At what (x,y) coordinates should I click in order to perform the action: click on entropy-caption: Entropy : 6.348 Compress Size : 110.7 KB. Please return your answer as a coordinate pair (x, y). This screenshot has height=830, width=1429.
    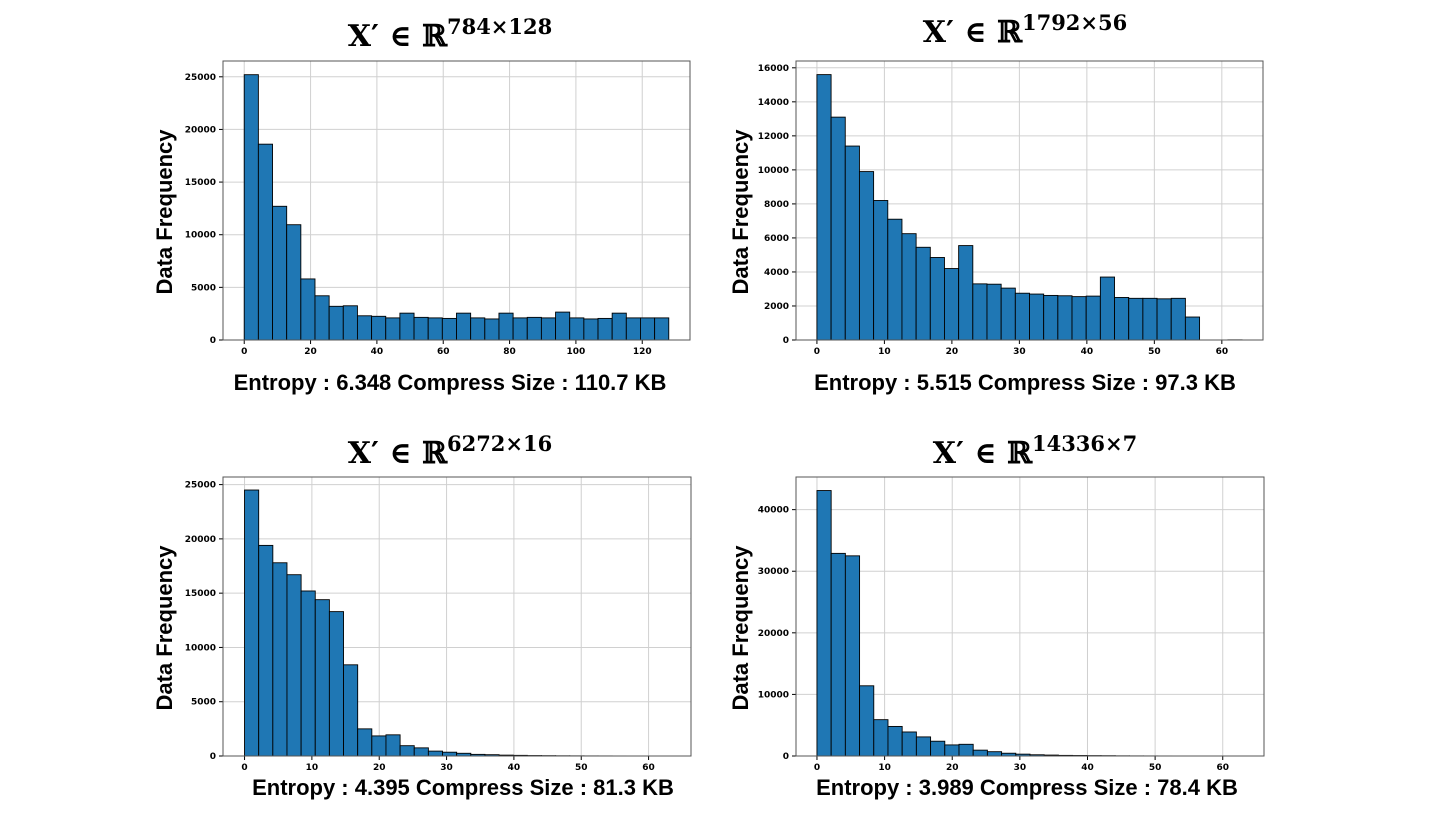
    Looking at the image, I should click on (450, 382).